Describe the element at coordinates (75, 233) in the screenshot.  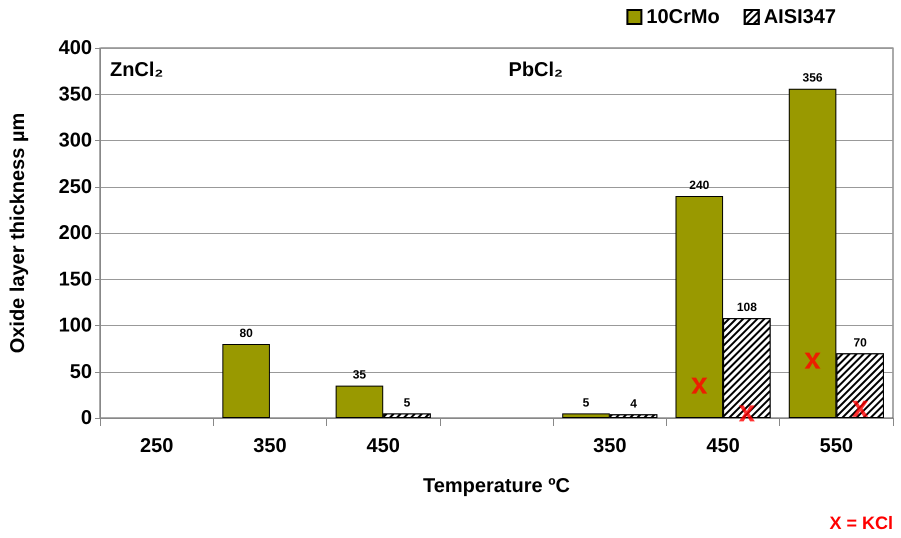
I see `y-tick-label: 200` at that location.